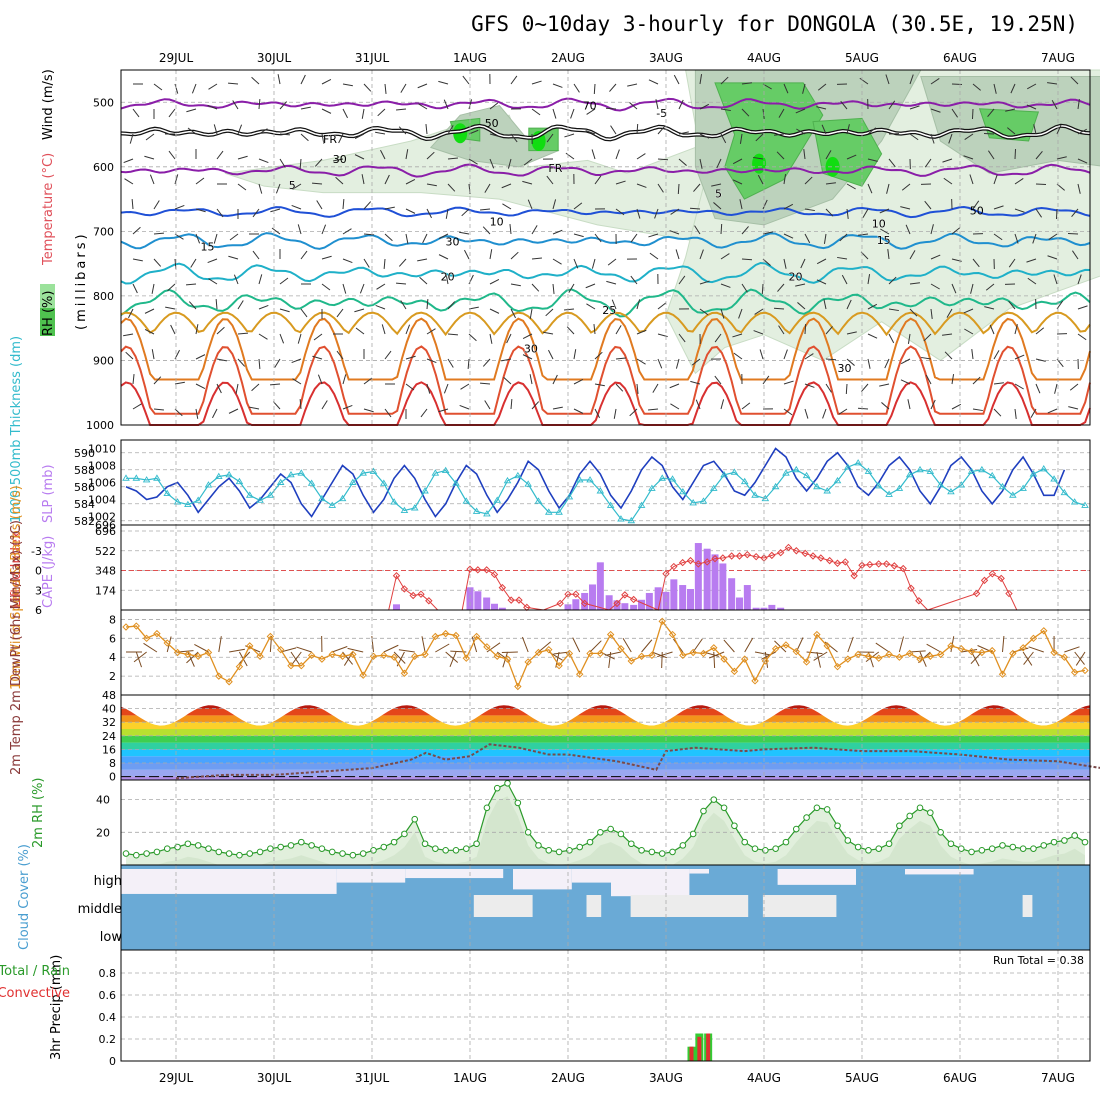 The image size is (1100, 1100). What do you see at coordinates (816, 877) in the screenshot?
I see `high-cloud-gap` at bounding box center [816, 877].